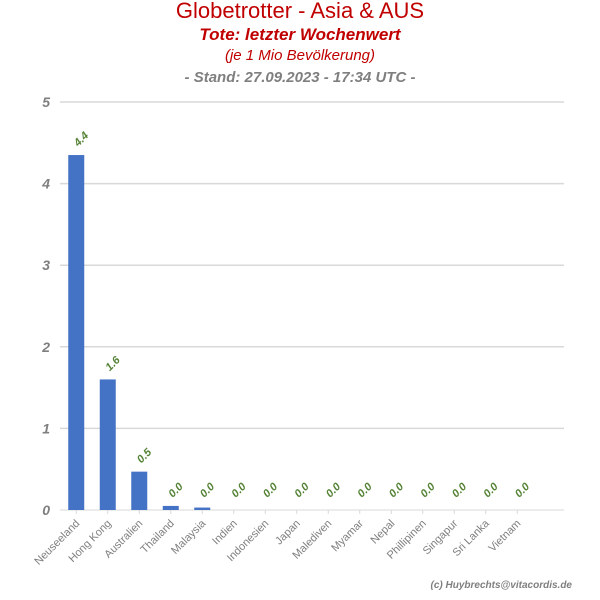 Image resolution: width=600 pixels, height=600 pixels. Describe the element at coordinates (46, 265) in the screenshot. I see `y-tick-label: 3` at that location.